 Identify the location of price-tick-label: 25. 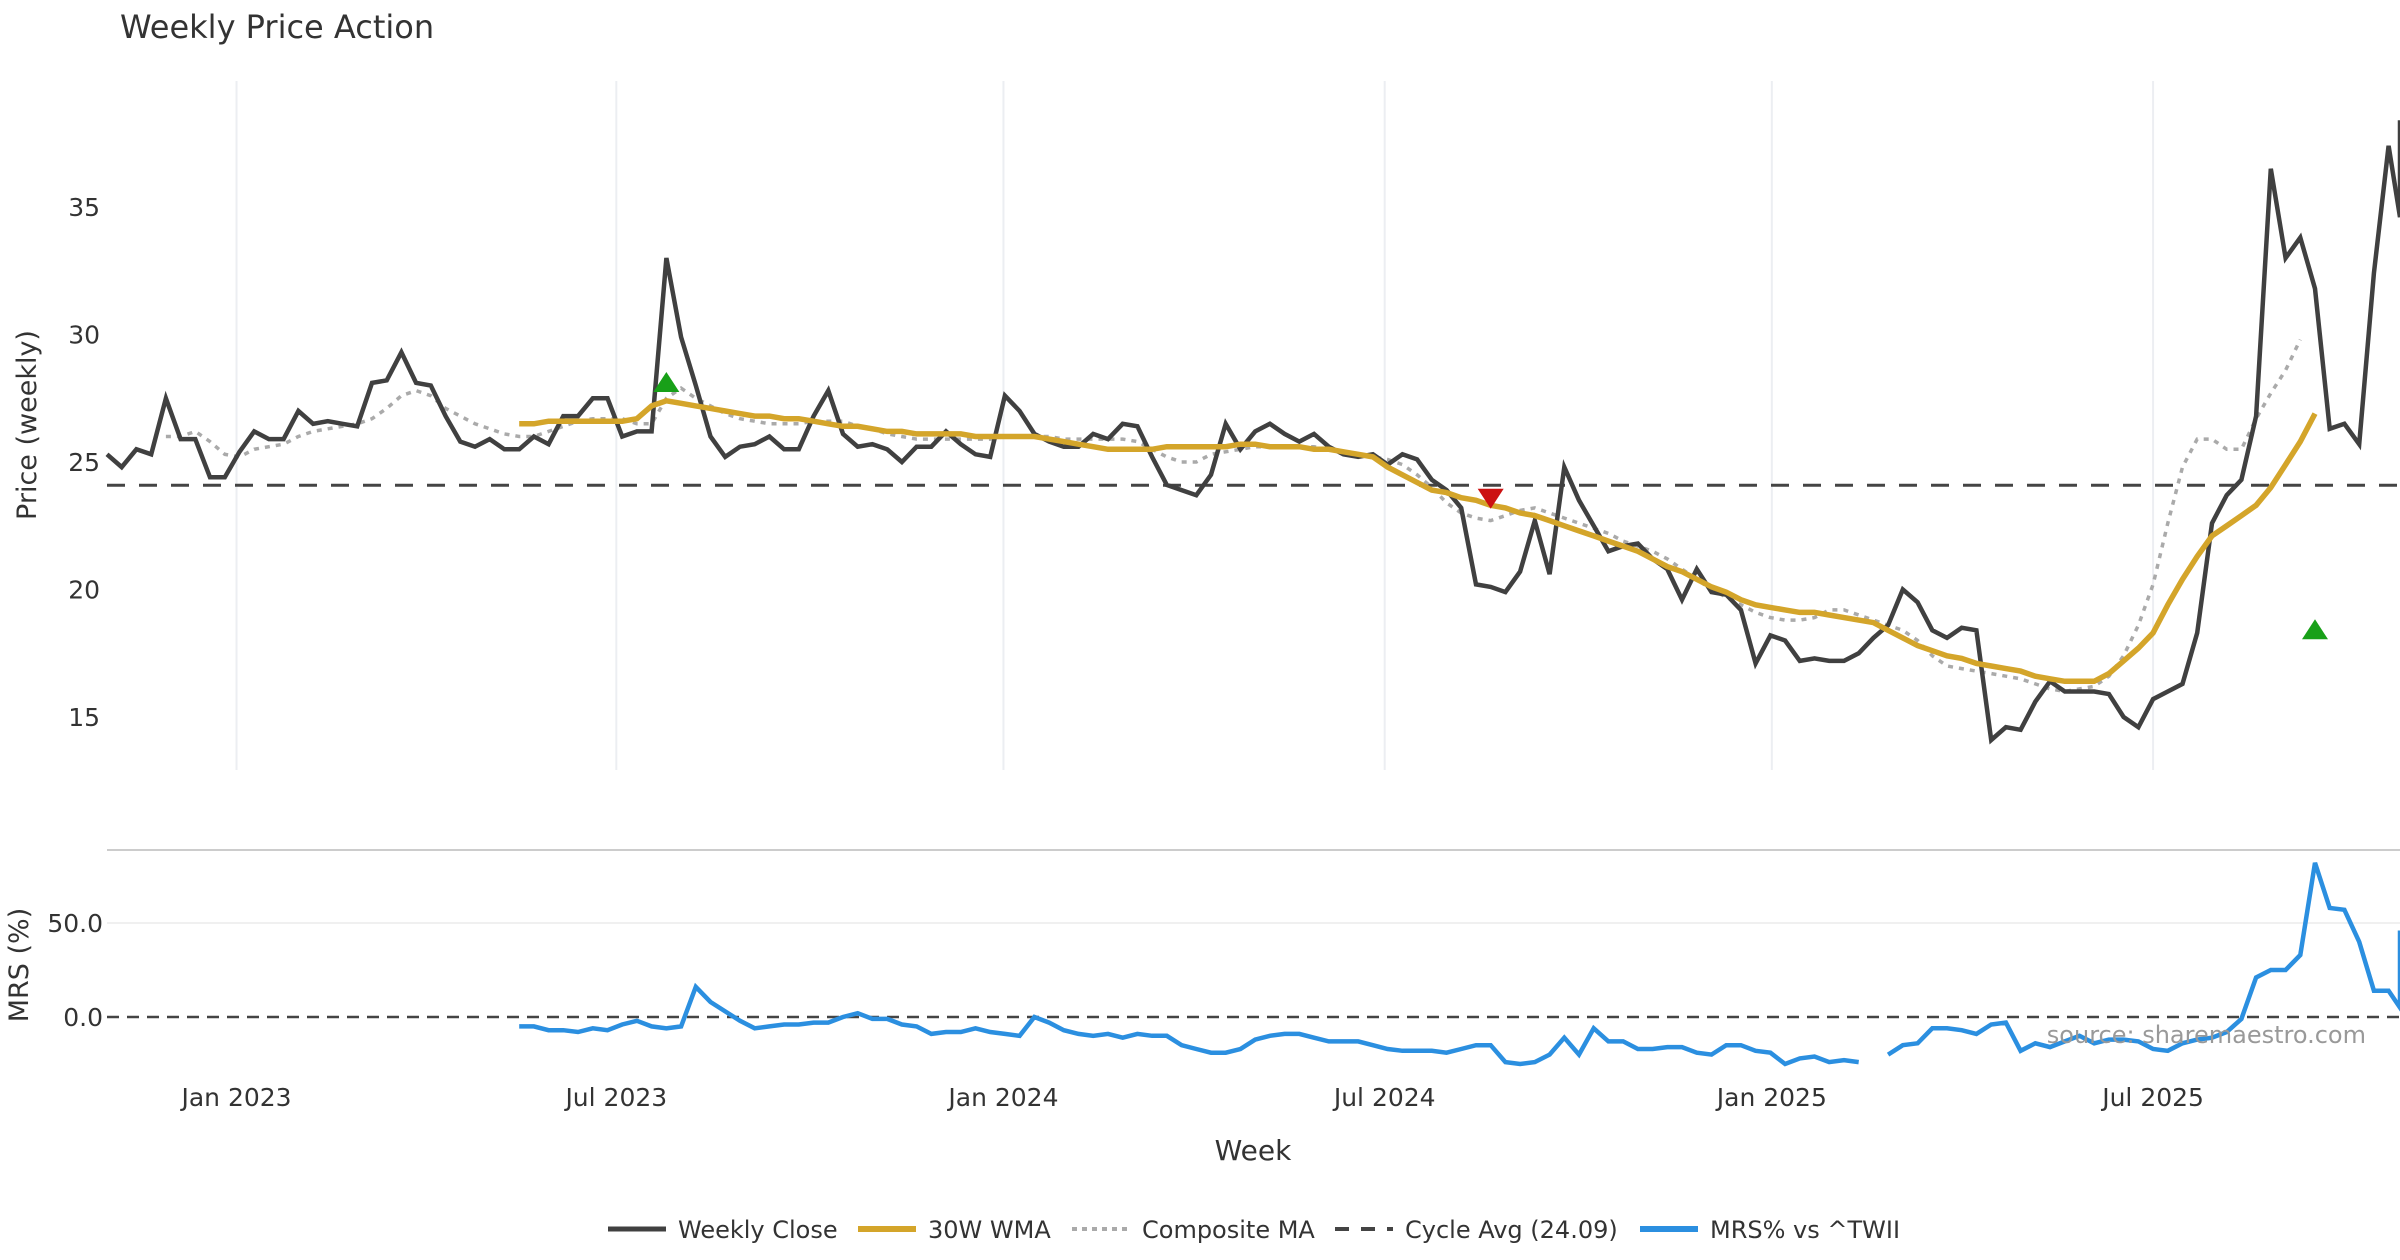
(84, 462).